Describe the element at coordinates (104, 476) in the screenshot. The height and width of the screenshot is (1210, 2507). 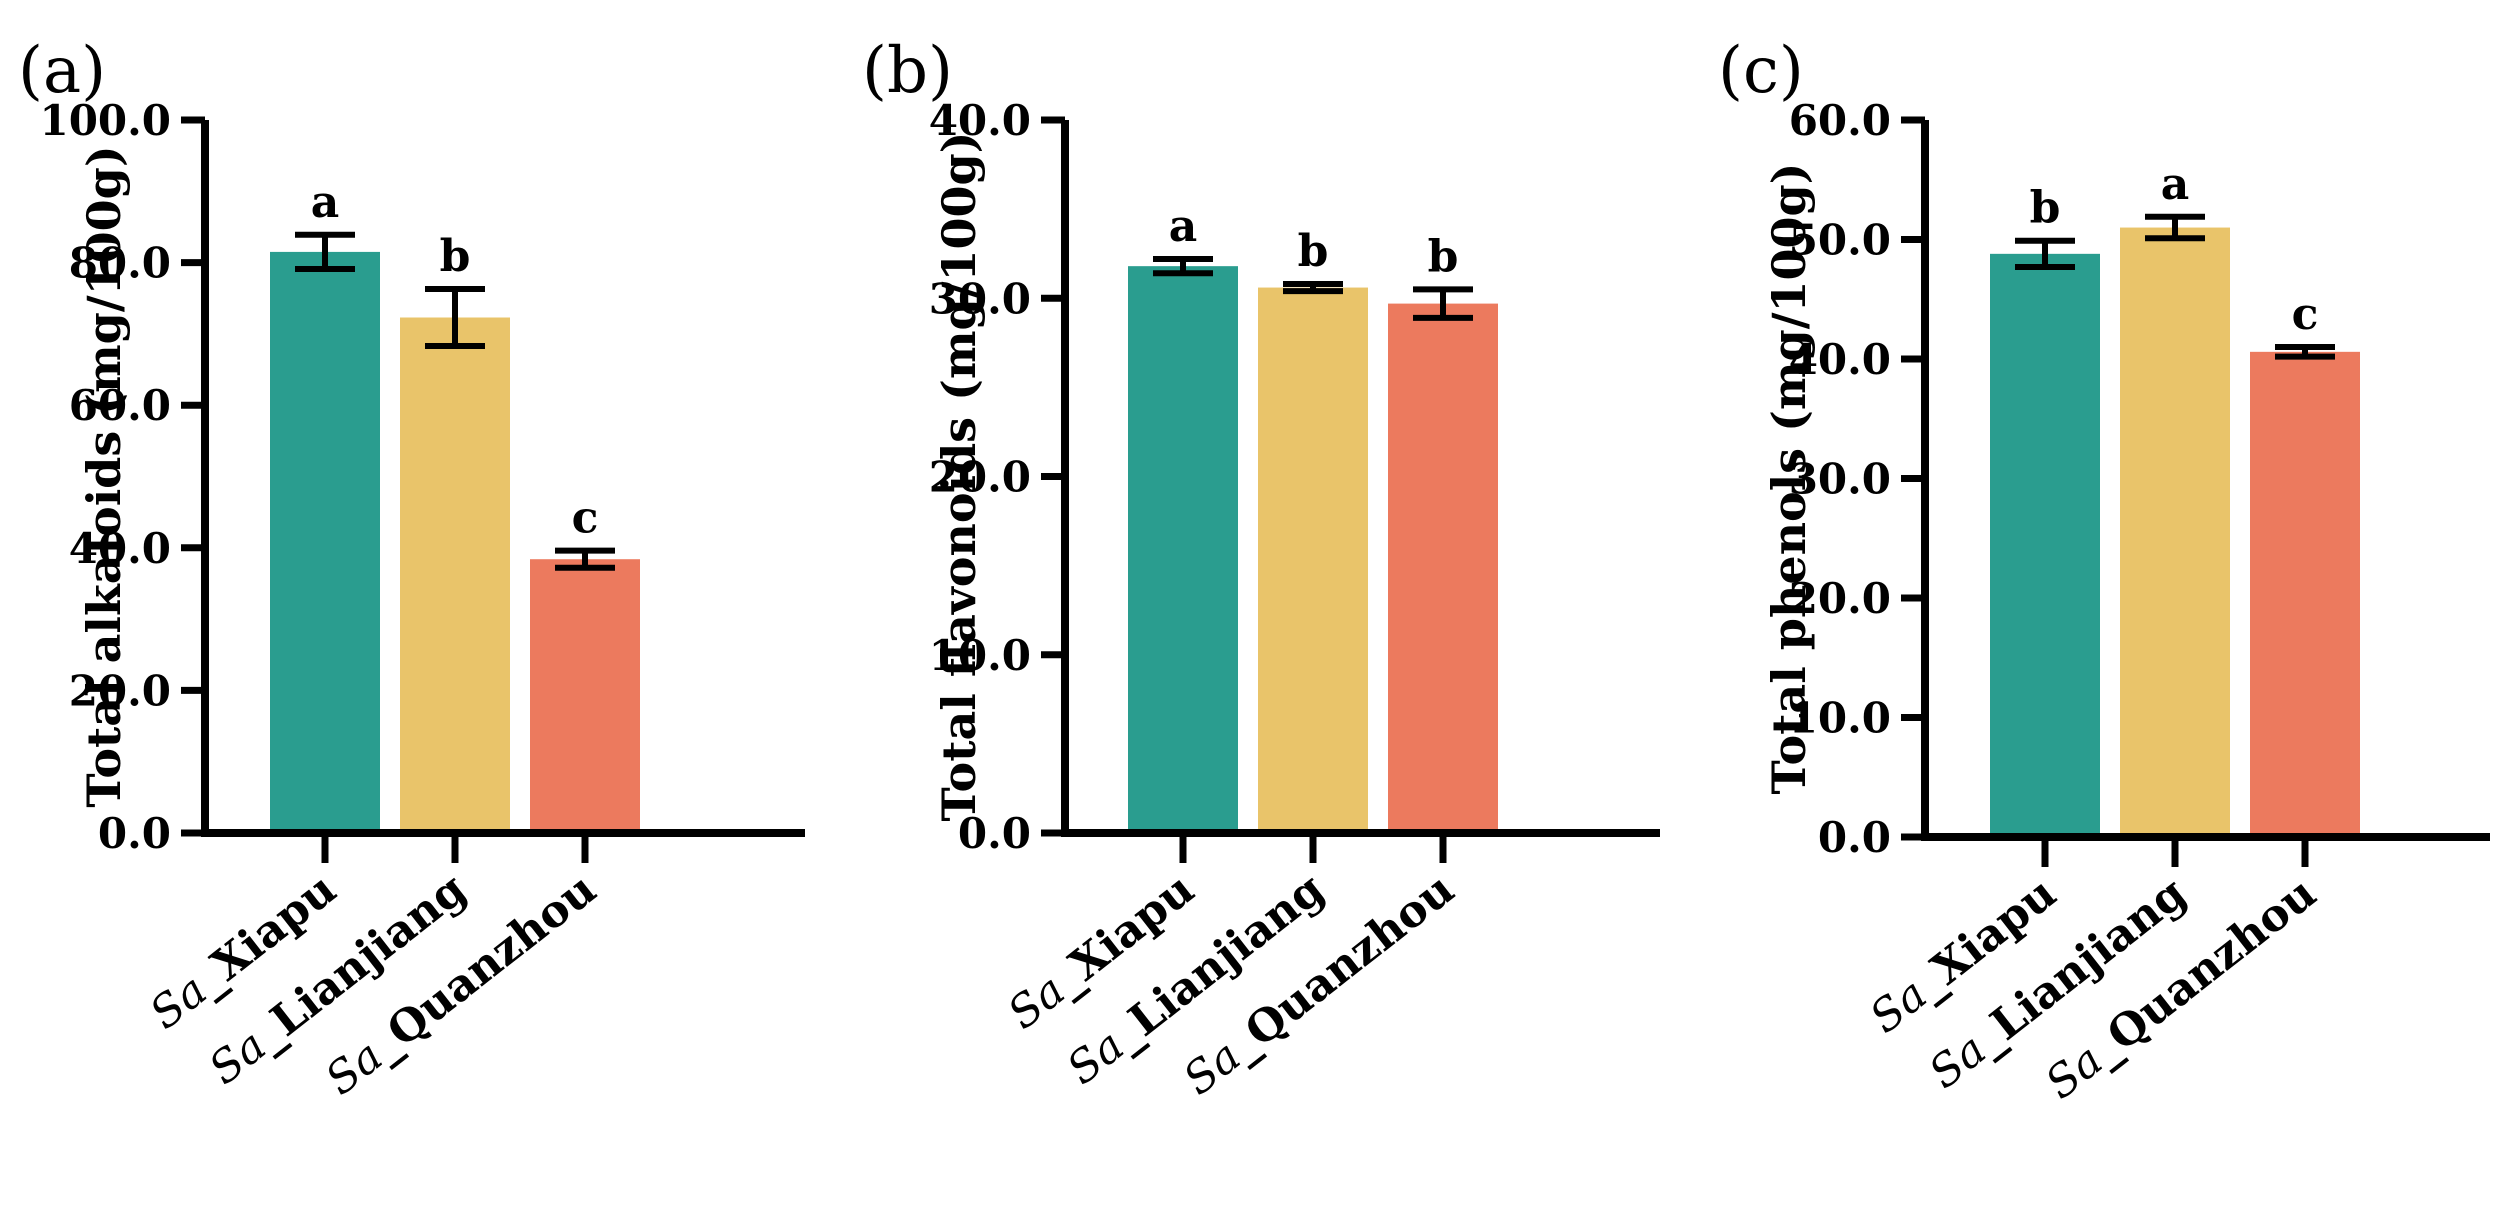
I see `y-axis-label: Total alkaloids (mg/100g)` at that location.